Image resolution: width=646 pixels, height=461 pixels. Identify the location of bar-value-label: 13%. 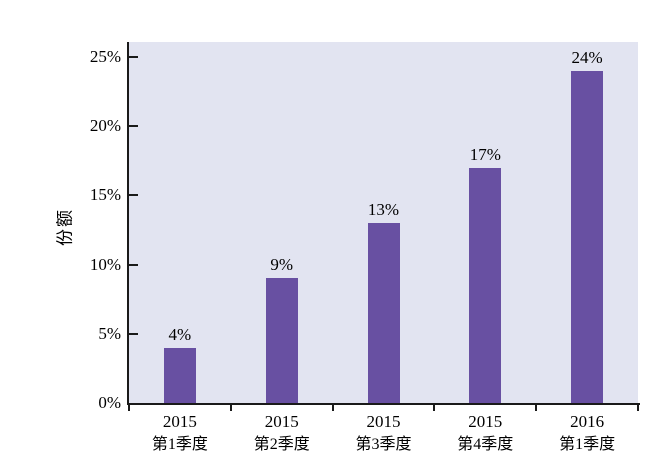
(383, 210).